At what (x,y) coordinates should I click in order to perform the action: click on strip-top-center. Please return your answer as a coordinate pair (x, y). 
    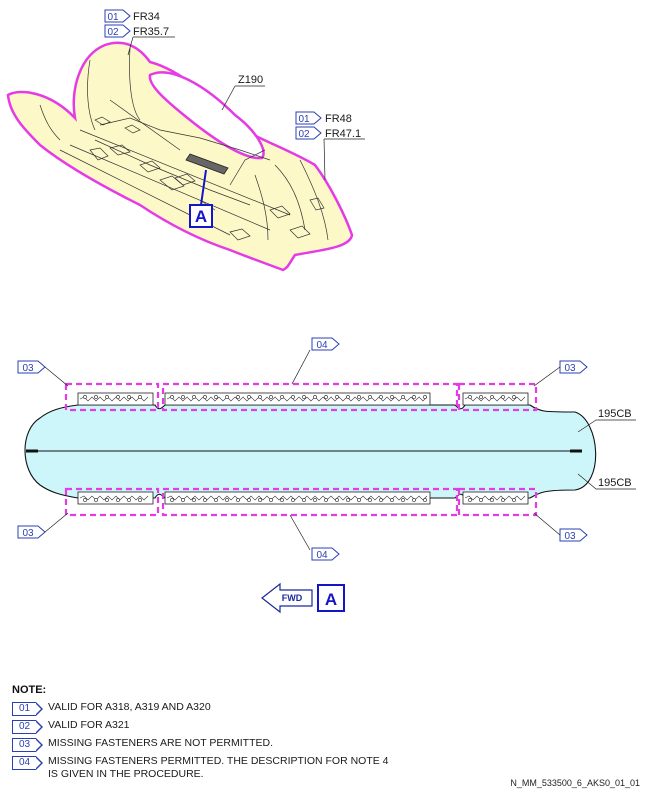
    Looking at the image, I should click on (297, 399).